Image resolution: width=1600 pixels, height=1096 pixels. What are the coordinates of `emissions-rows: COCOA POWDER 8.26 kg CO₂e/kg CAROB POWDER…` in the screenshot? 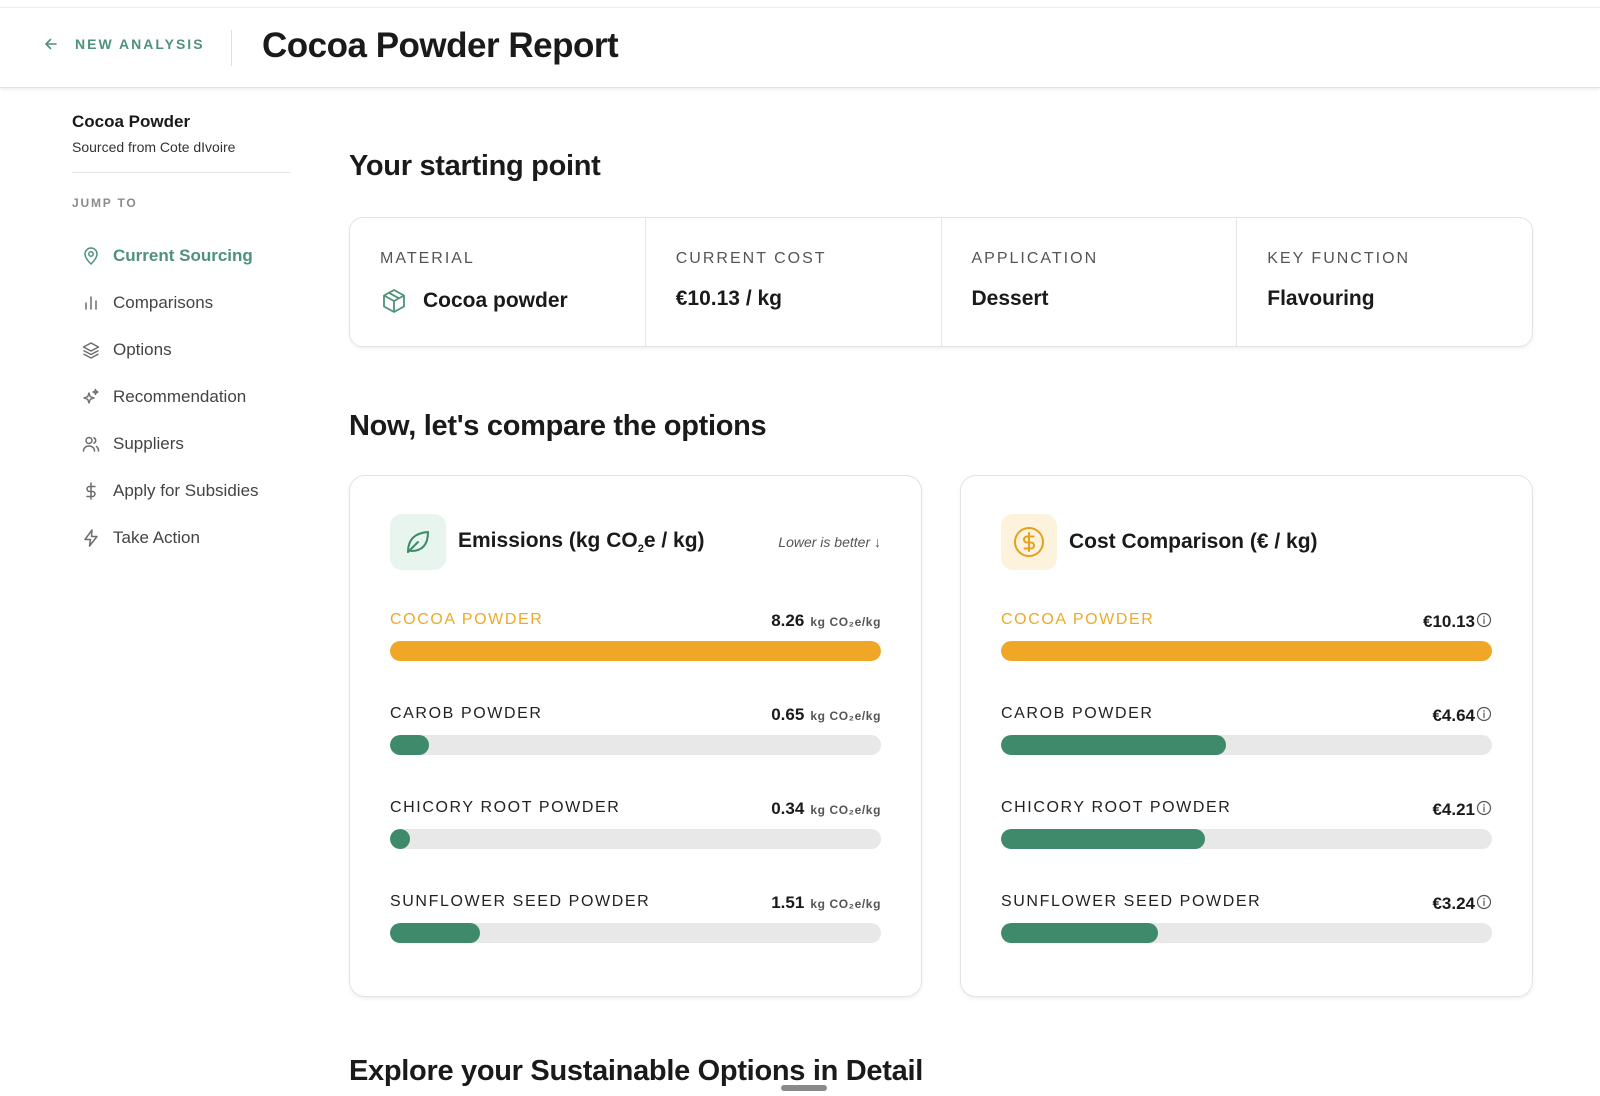 It's located at (635, 799).